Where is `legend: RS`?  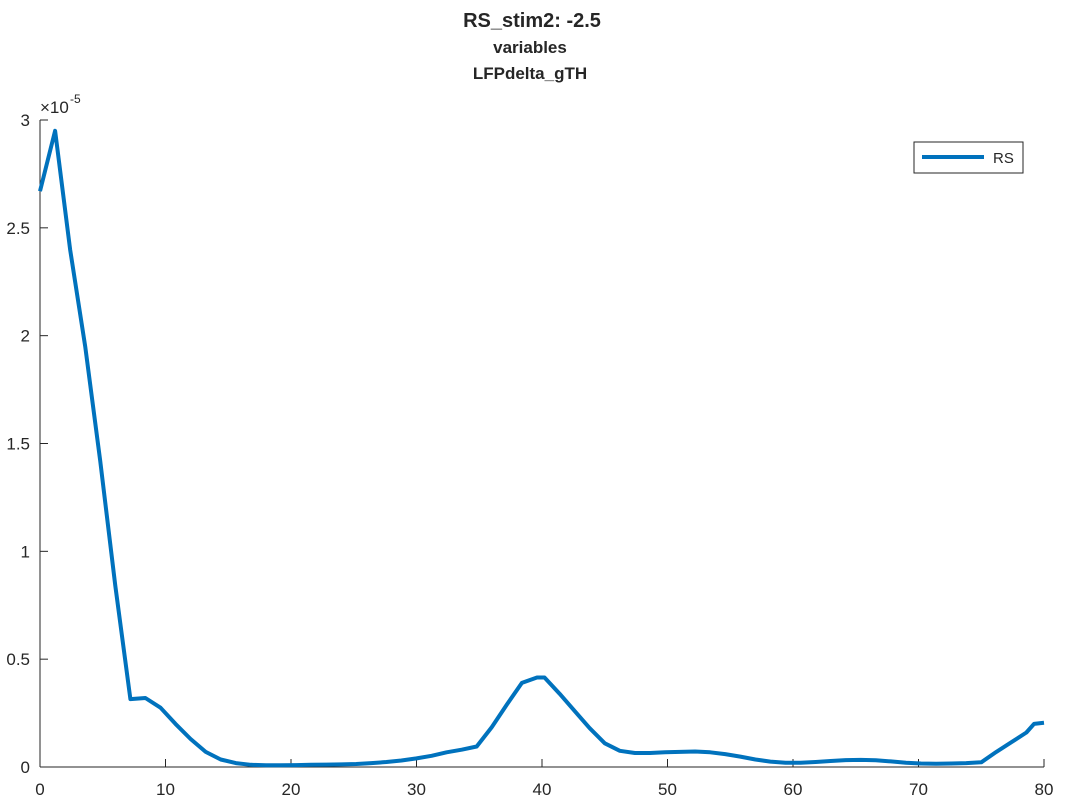 legend: RS is located at coordinates (968, 157).